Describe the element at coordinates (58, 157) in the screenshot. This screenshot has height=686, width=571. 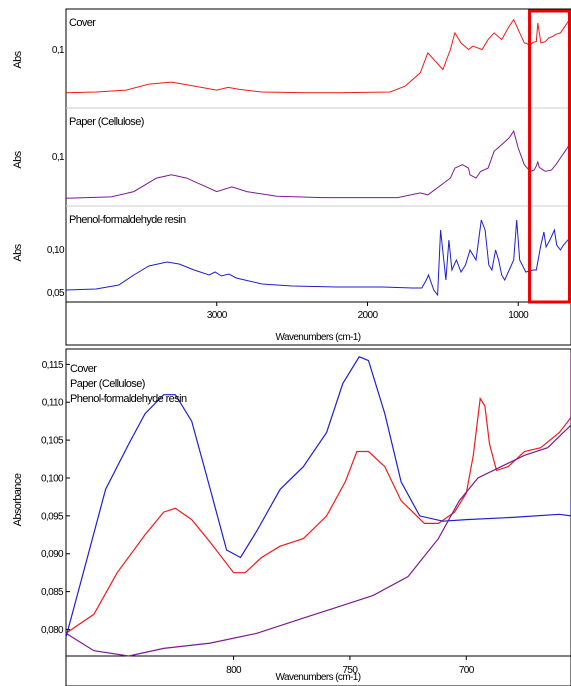
I see `subpanel-ytick-paper: 0,1` at that location.